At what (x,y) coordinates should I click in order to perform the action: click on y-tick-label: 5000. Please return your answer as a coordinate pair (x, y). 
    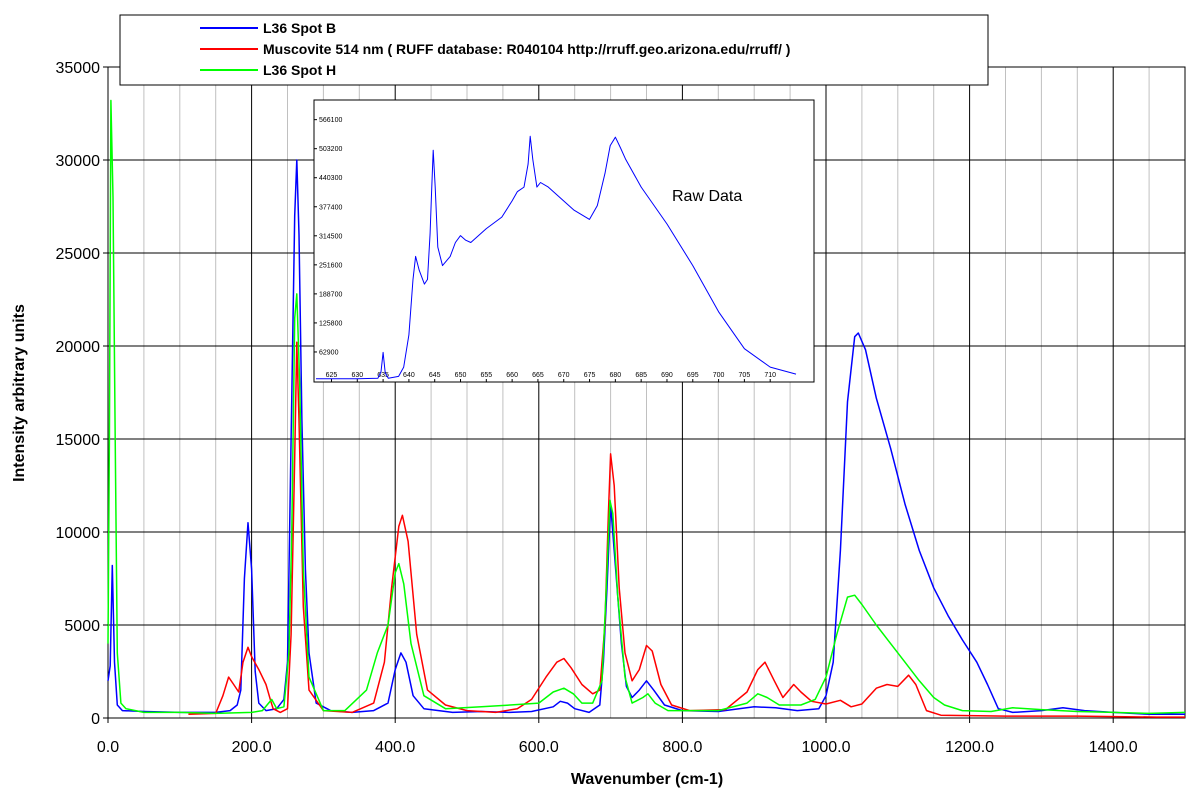
    Looking at the image, I should click on (82, 626).